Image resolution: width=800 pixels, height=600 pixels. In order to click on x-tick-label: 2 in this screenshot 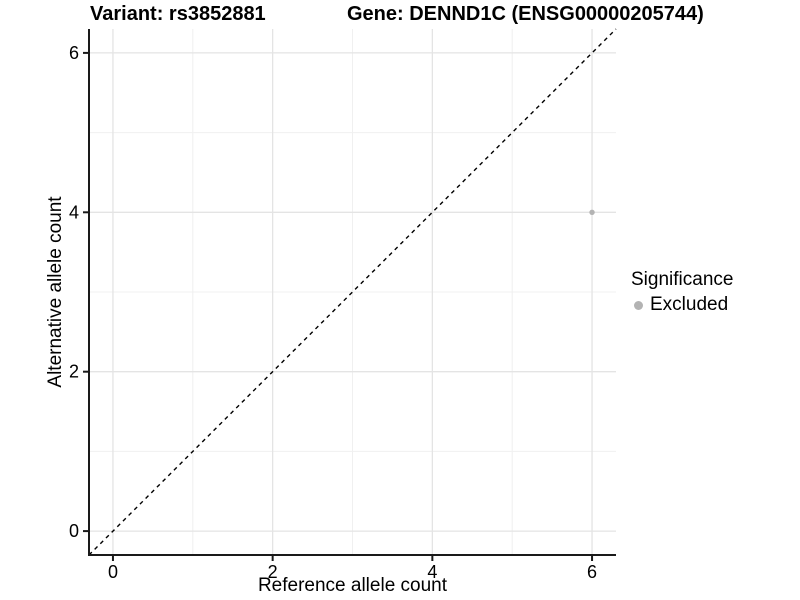, I will do `click(273, 572)`.